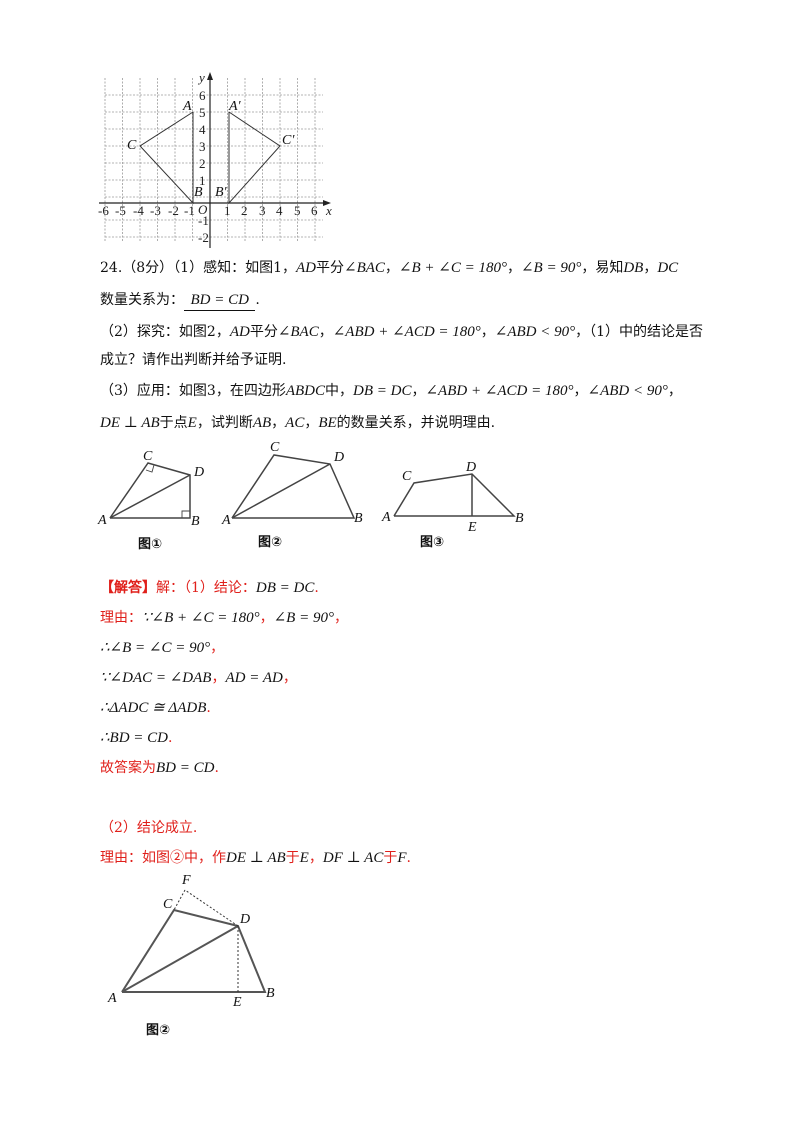 This screenshot has height=1132, width=800. I want to click on solution-line-1: 【解答】解：（1）结论：DB = DC., so click(209, 588).